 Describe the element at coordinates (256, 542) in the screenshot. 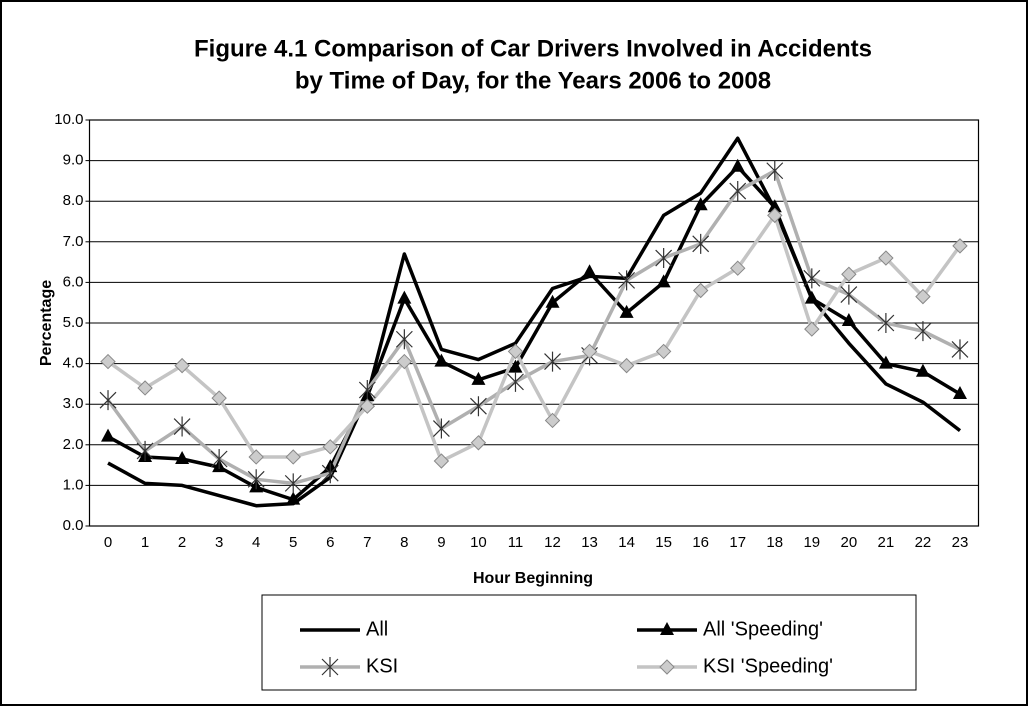

I see `x-tick-label: 4` at that location.